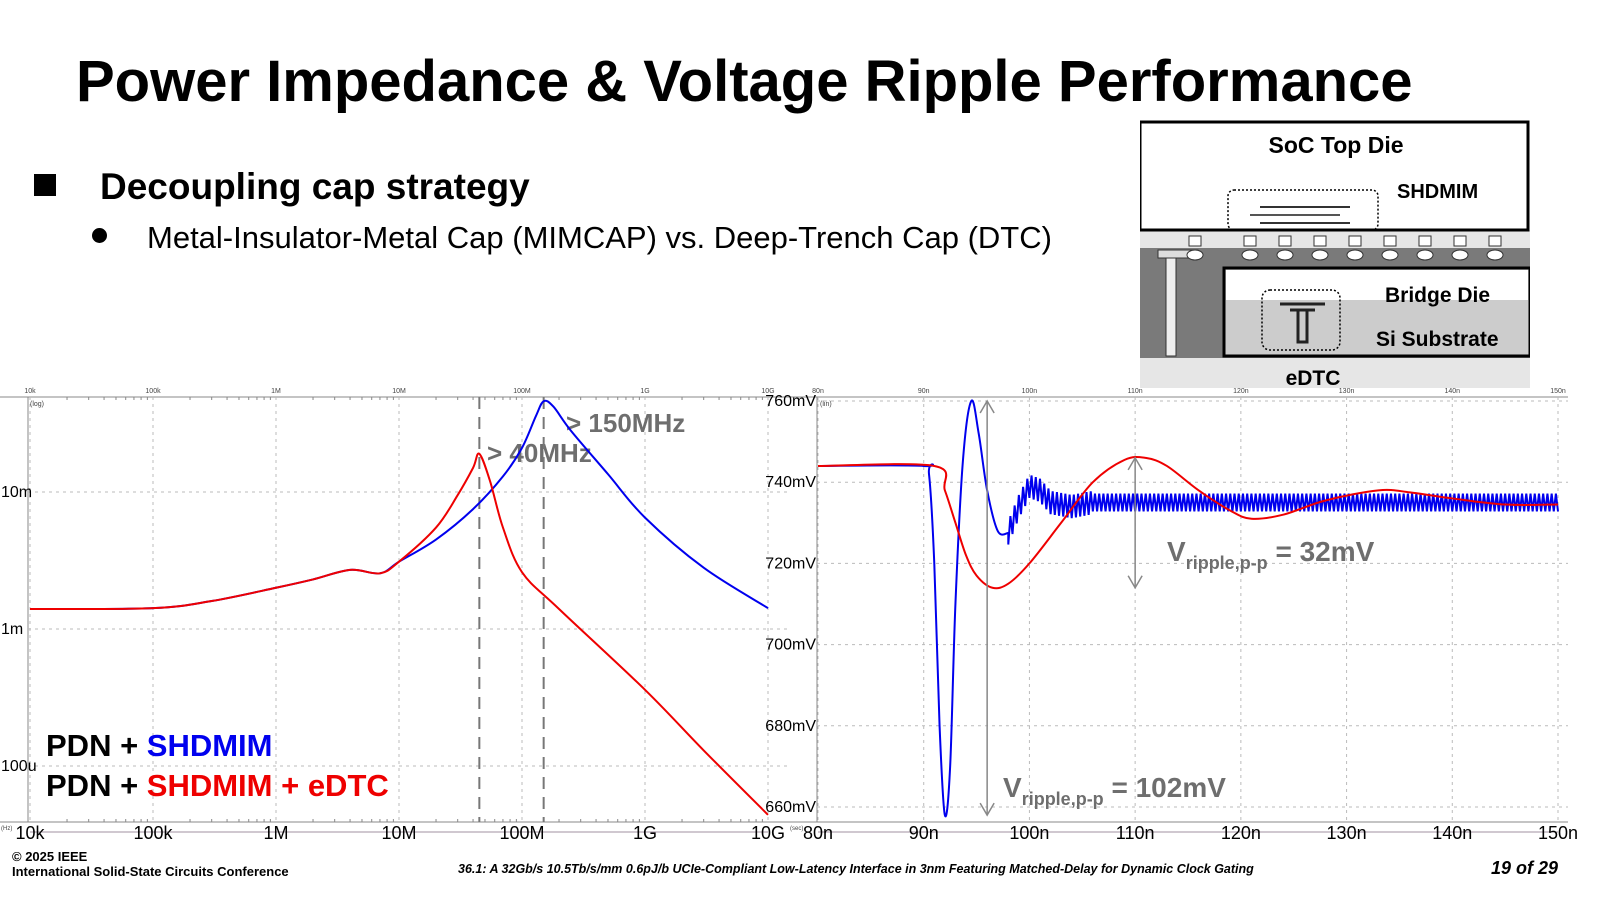 The height and width of the screenshot is (900, 1600). Describe the element at coordinates (1241, 833) in the screenshot. I see `x-tick-label: 120n` at that location.